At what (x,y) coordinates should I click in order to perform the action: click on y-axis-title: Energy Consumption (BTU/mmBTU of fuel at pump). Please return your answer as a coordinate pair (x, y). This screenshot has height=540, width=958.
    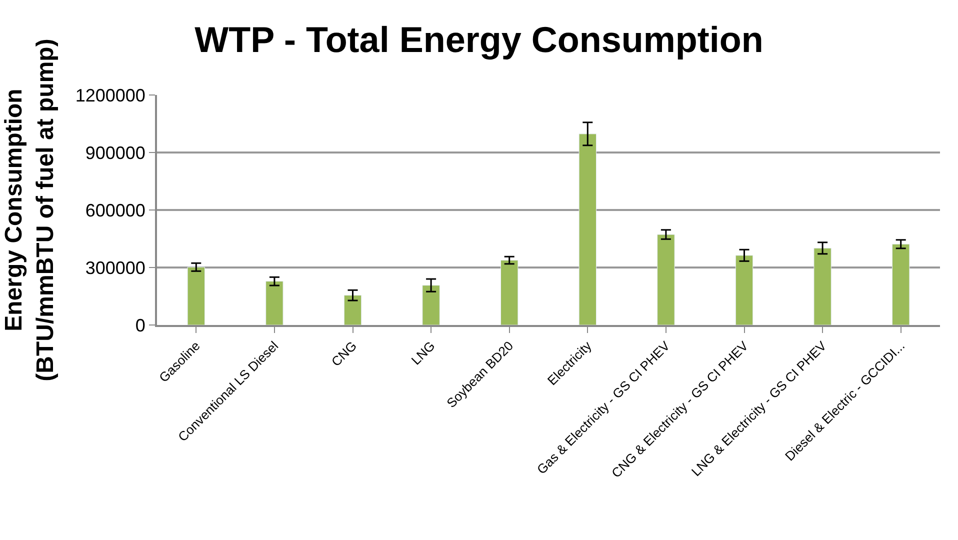
    Looking at the image, I should click on (29, 210).